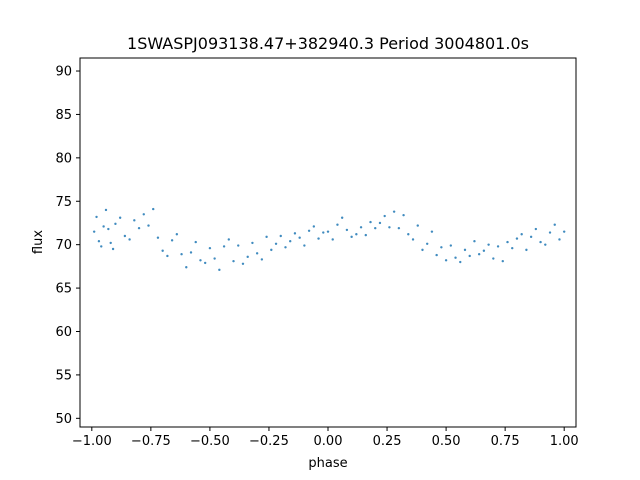 The image size is (640, 480). I want to click on x-axis: −1.00 −0.75 −0.50 −0.25 0.00 0.25 0.50 0.75 1.00, so click(325, 438).